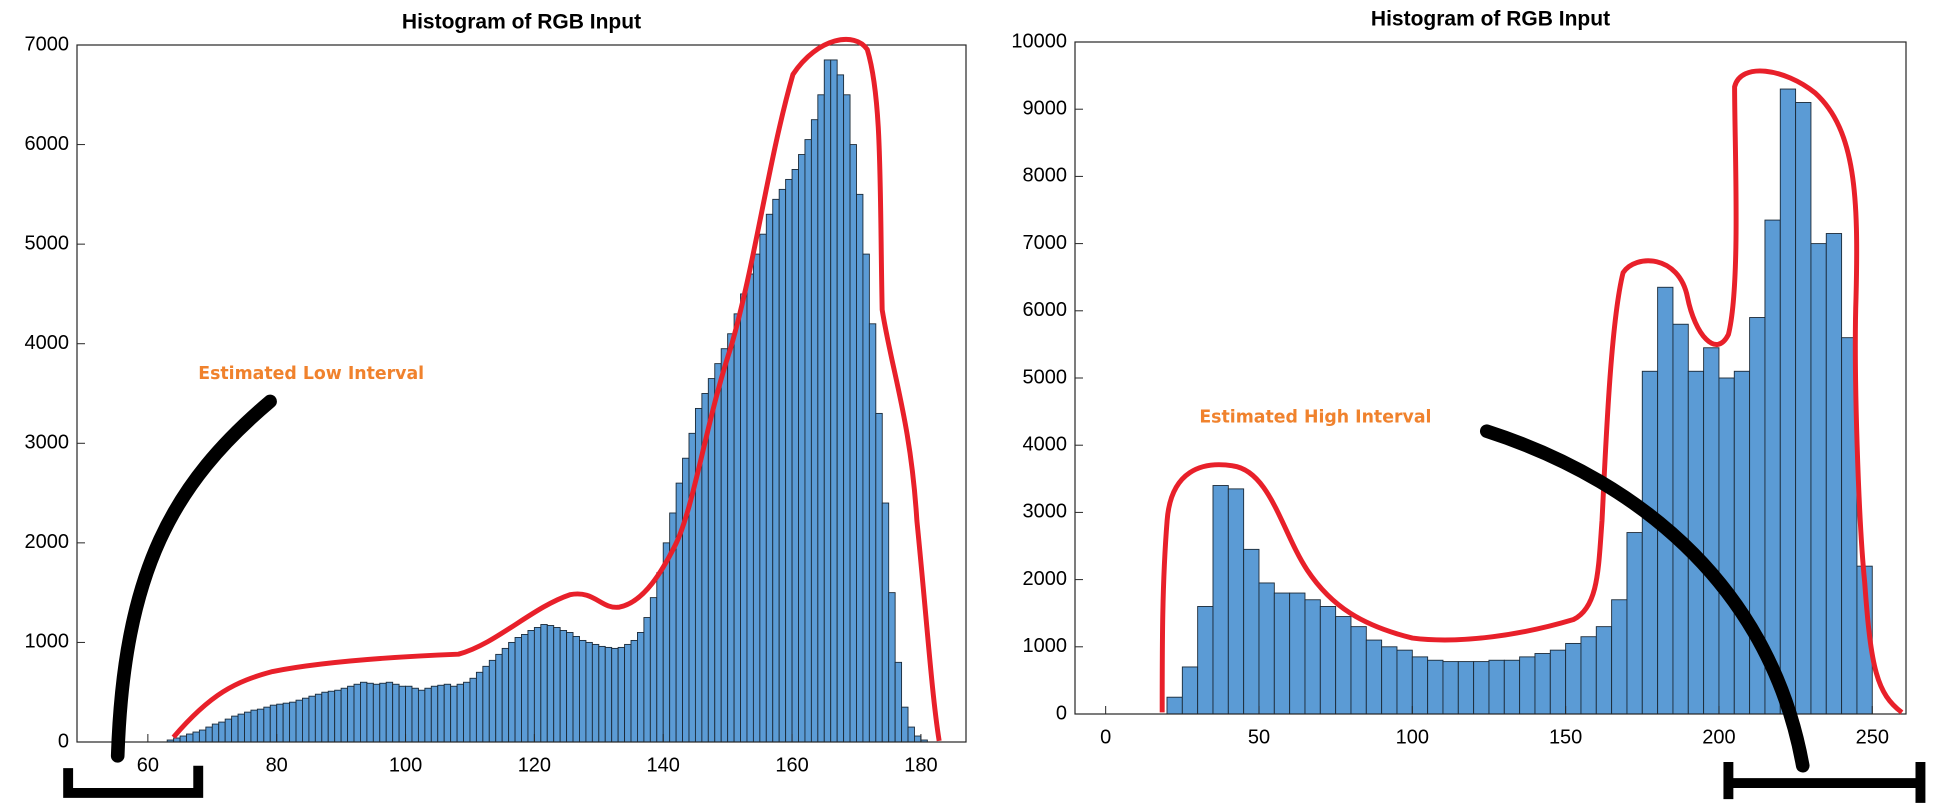 Image resolution: width=1943 pixels, height=804 pixels. What do you see at coordinates (1045, 243) in the screenshot?
I see `y-tick-label: 7000` at bounding box center [1045, 243].